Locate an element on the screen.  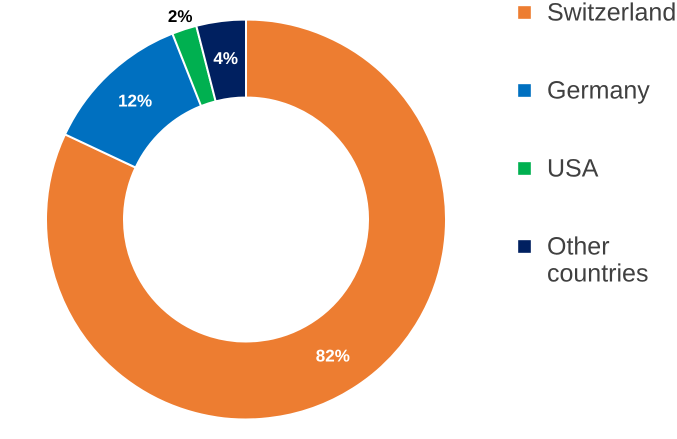
legend-label: Switzerland is located at coordinates (611, 13).